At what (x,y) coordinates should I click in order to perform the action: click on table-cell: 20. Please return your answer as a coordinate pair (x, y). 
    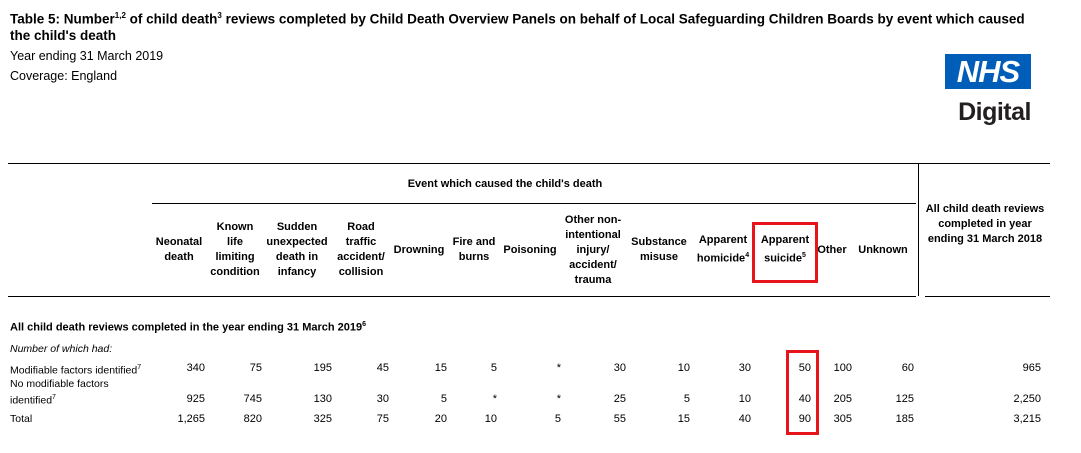
    Looking at the image, I should click on (440, 419).